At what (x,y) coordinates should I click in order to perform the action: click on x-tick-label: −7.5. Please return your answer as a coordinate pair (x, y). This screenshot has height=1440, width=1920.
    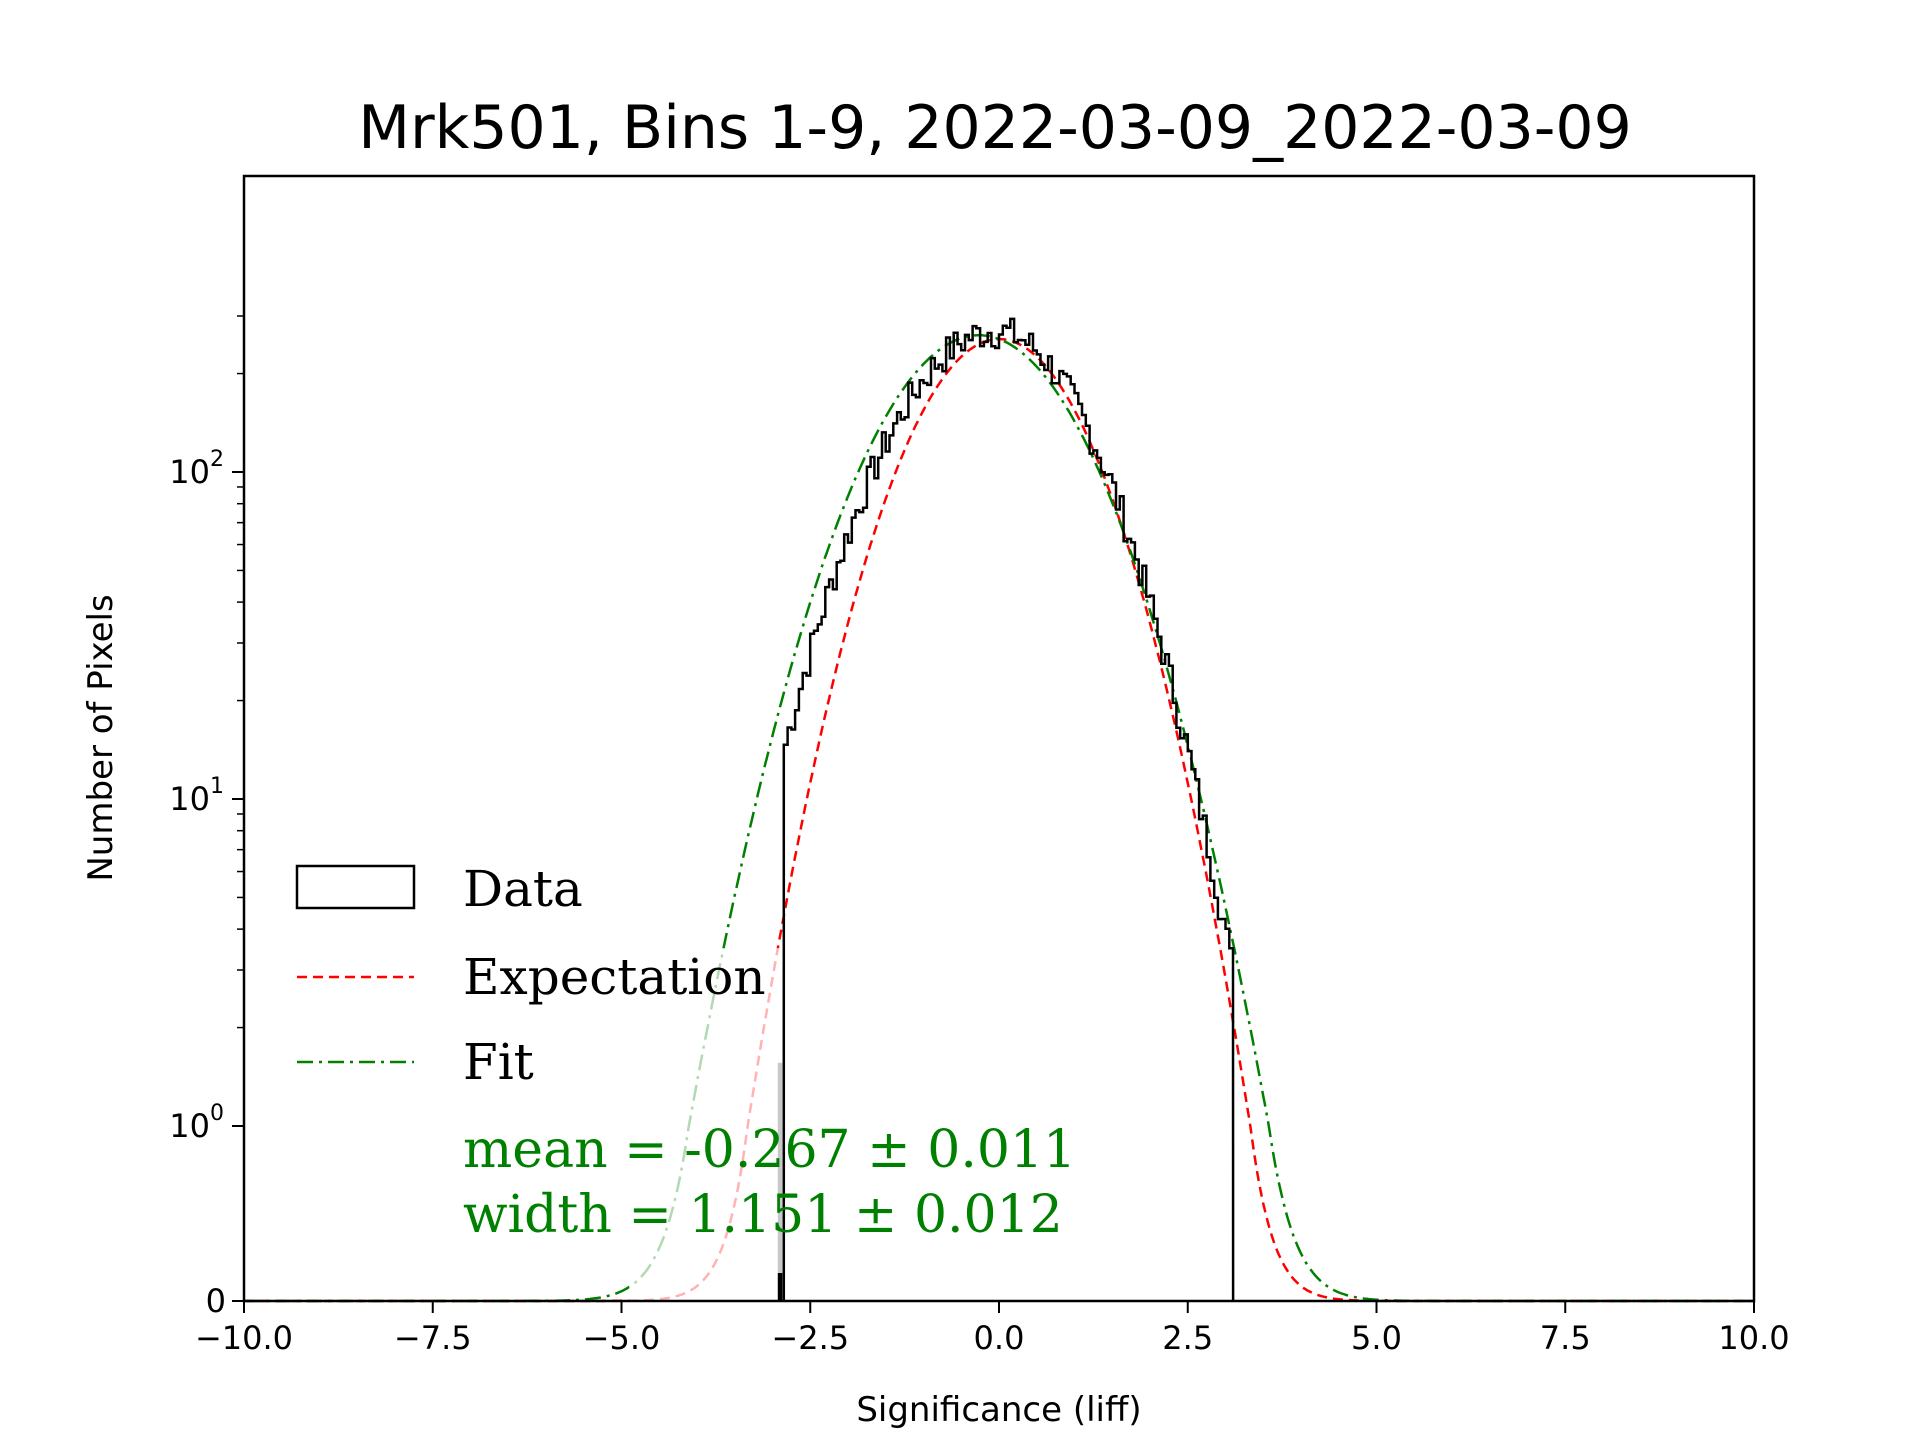
    Looking at the image, I should click on (433, 1338).